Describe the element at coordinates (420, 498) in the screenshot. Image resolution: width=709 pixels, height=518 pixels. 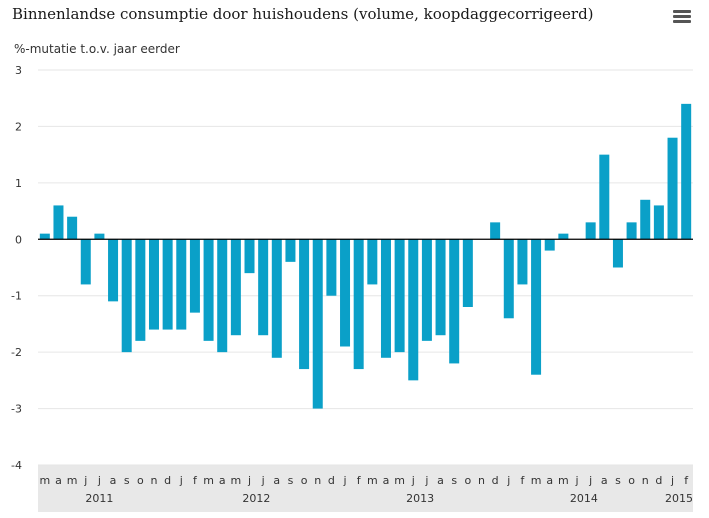
I see `year-label: 2013` at that location.